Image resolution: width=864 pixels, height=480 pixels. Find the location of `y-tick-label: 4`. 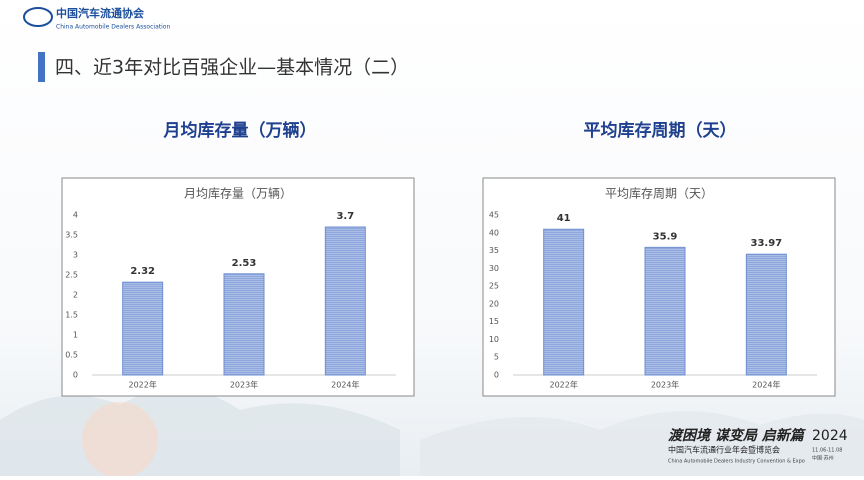

y-tick-label: 4 is located at coordinates (75, 215).